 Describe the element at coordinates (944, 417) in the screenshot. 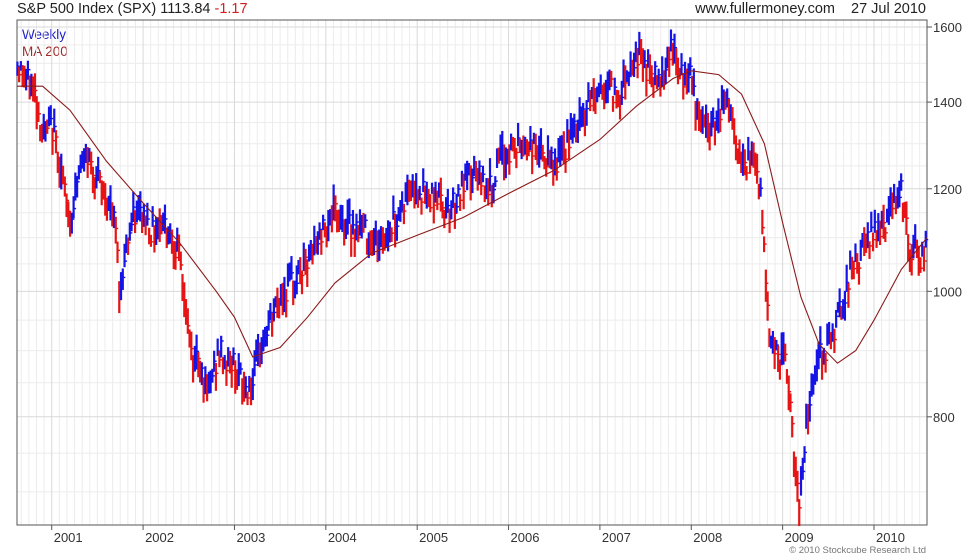

I see `y-tick-label: 800` at that location.